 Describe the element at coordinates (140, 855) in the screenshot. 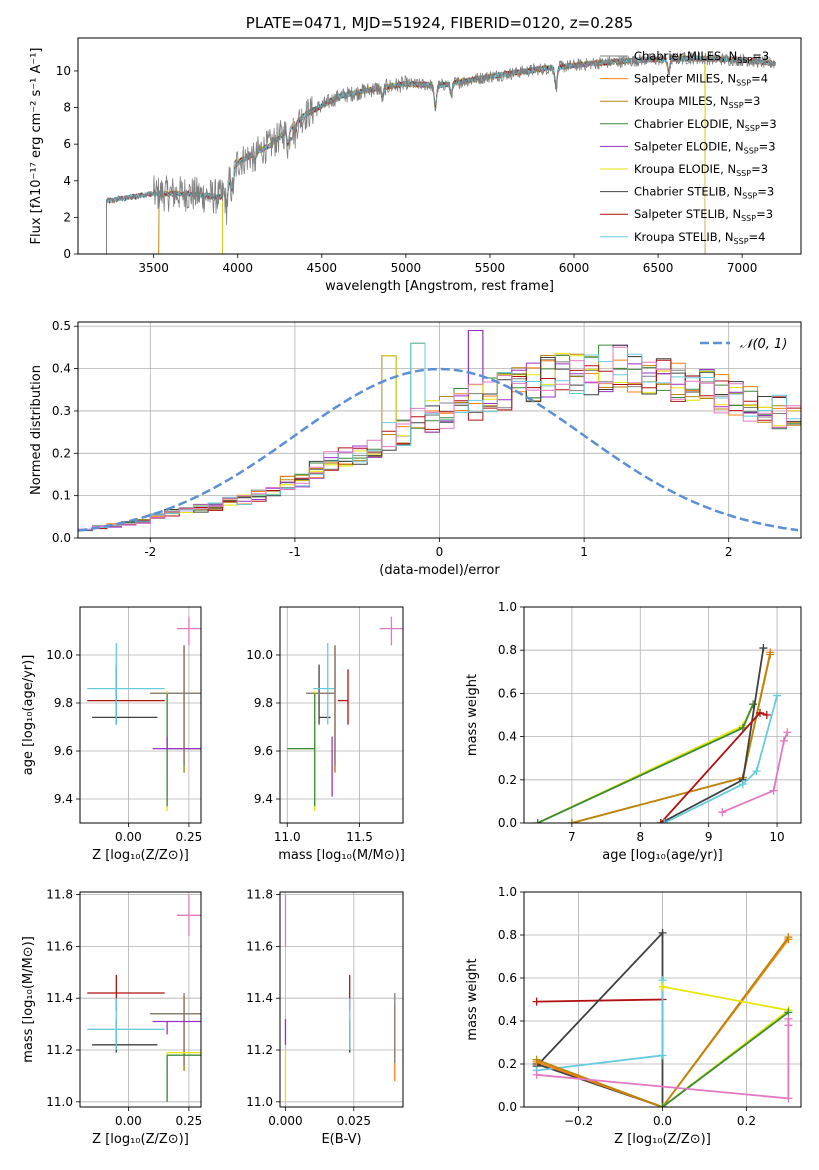

I see `age_vs_Z-xlabel: Z [log₁₀(Z/Z⊙)]` at that location.